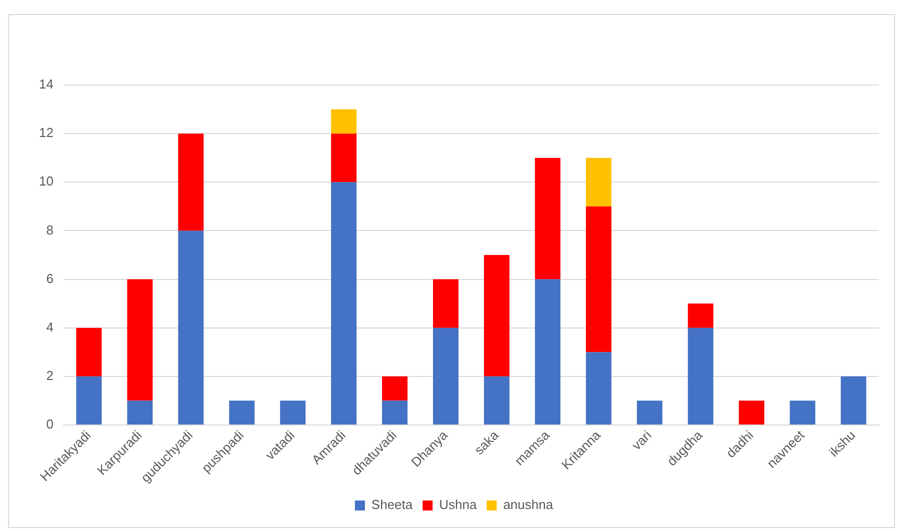 This screenshot has width=903, height=531. I want to click on y-tick-label: 6, so click(50, 278).